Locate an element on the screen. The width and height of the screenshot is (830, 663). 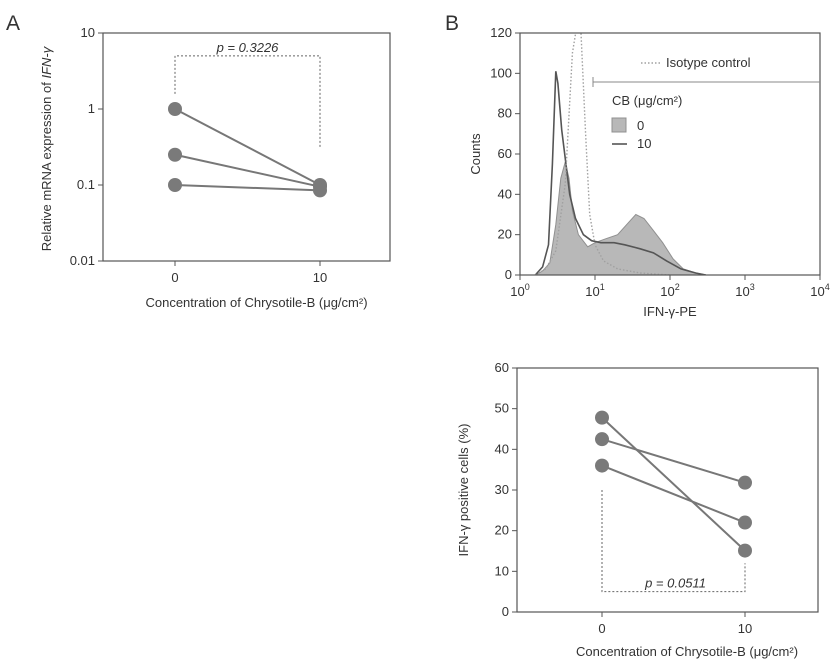
panel-b-plot-area is located at coordinates (620, 154).